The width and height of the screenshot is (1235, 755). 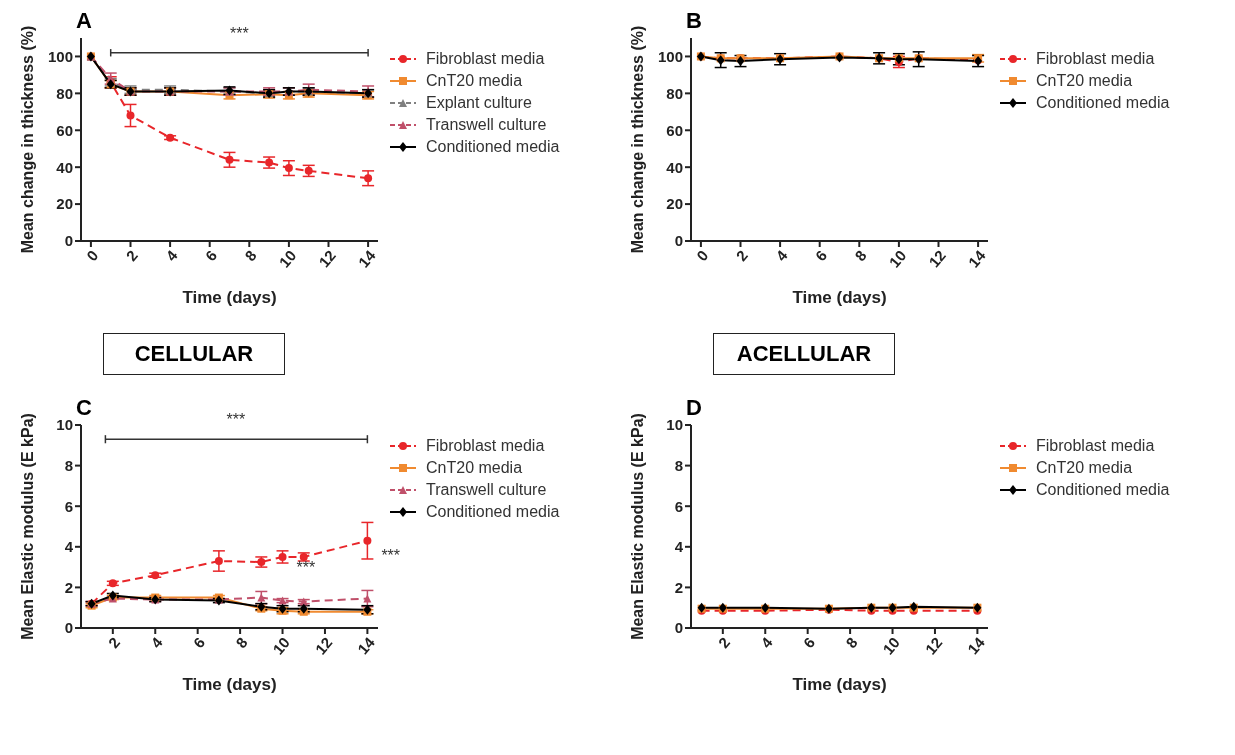 I want to click on chart-title: B, so click(x=694, y=21).